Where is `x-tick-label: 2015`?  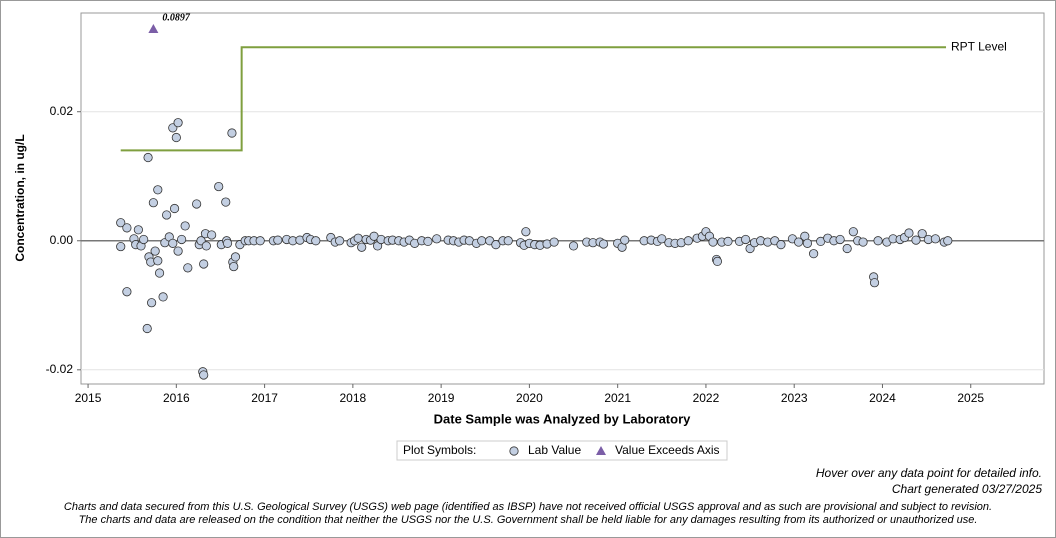 x-tick-label: 2015 is located at coordinates (88, 398).